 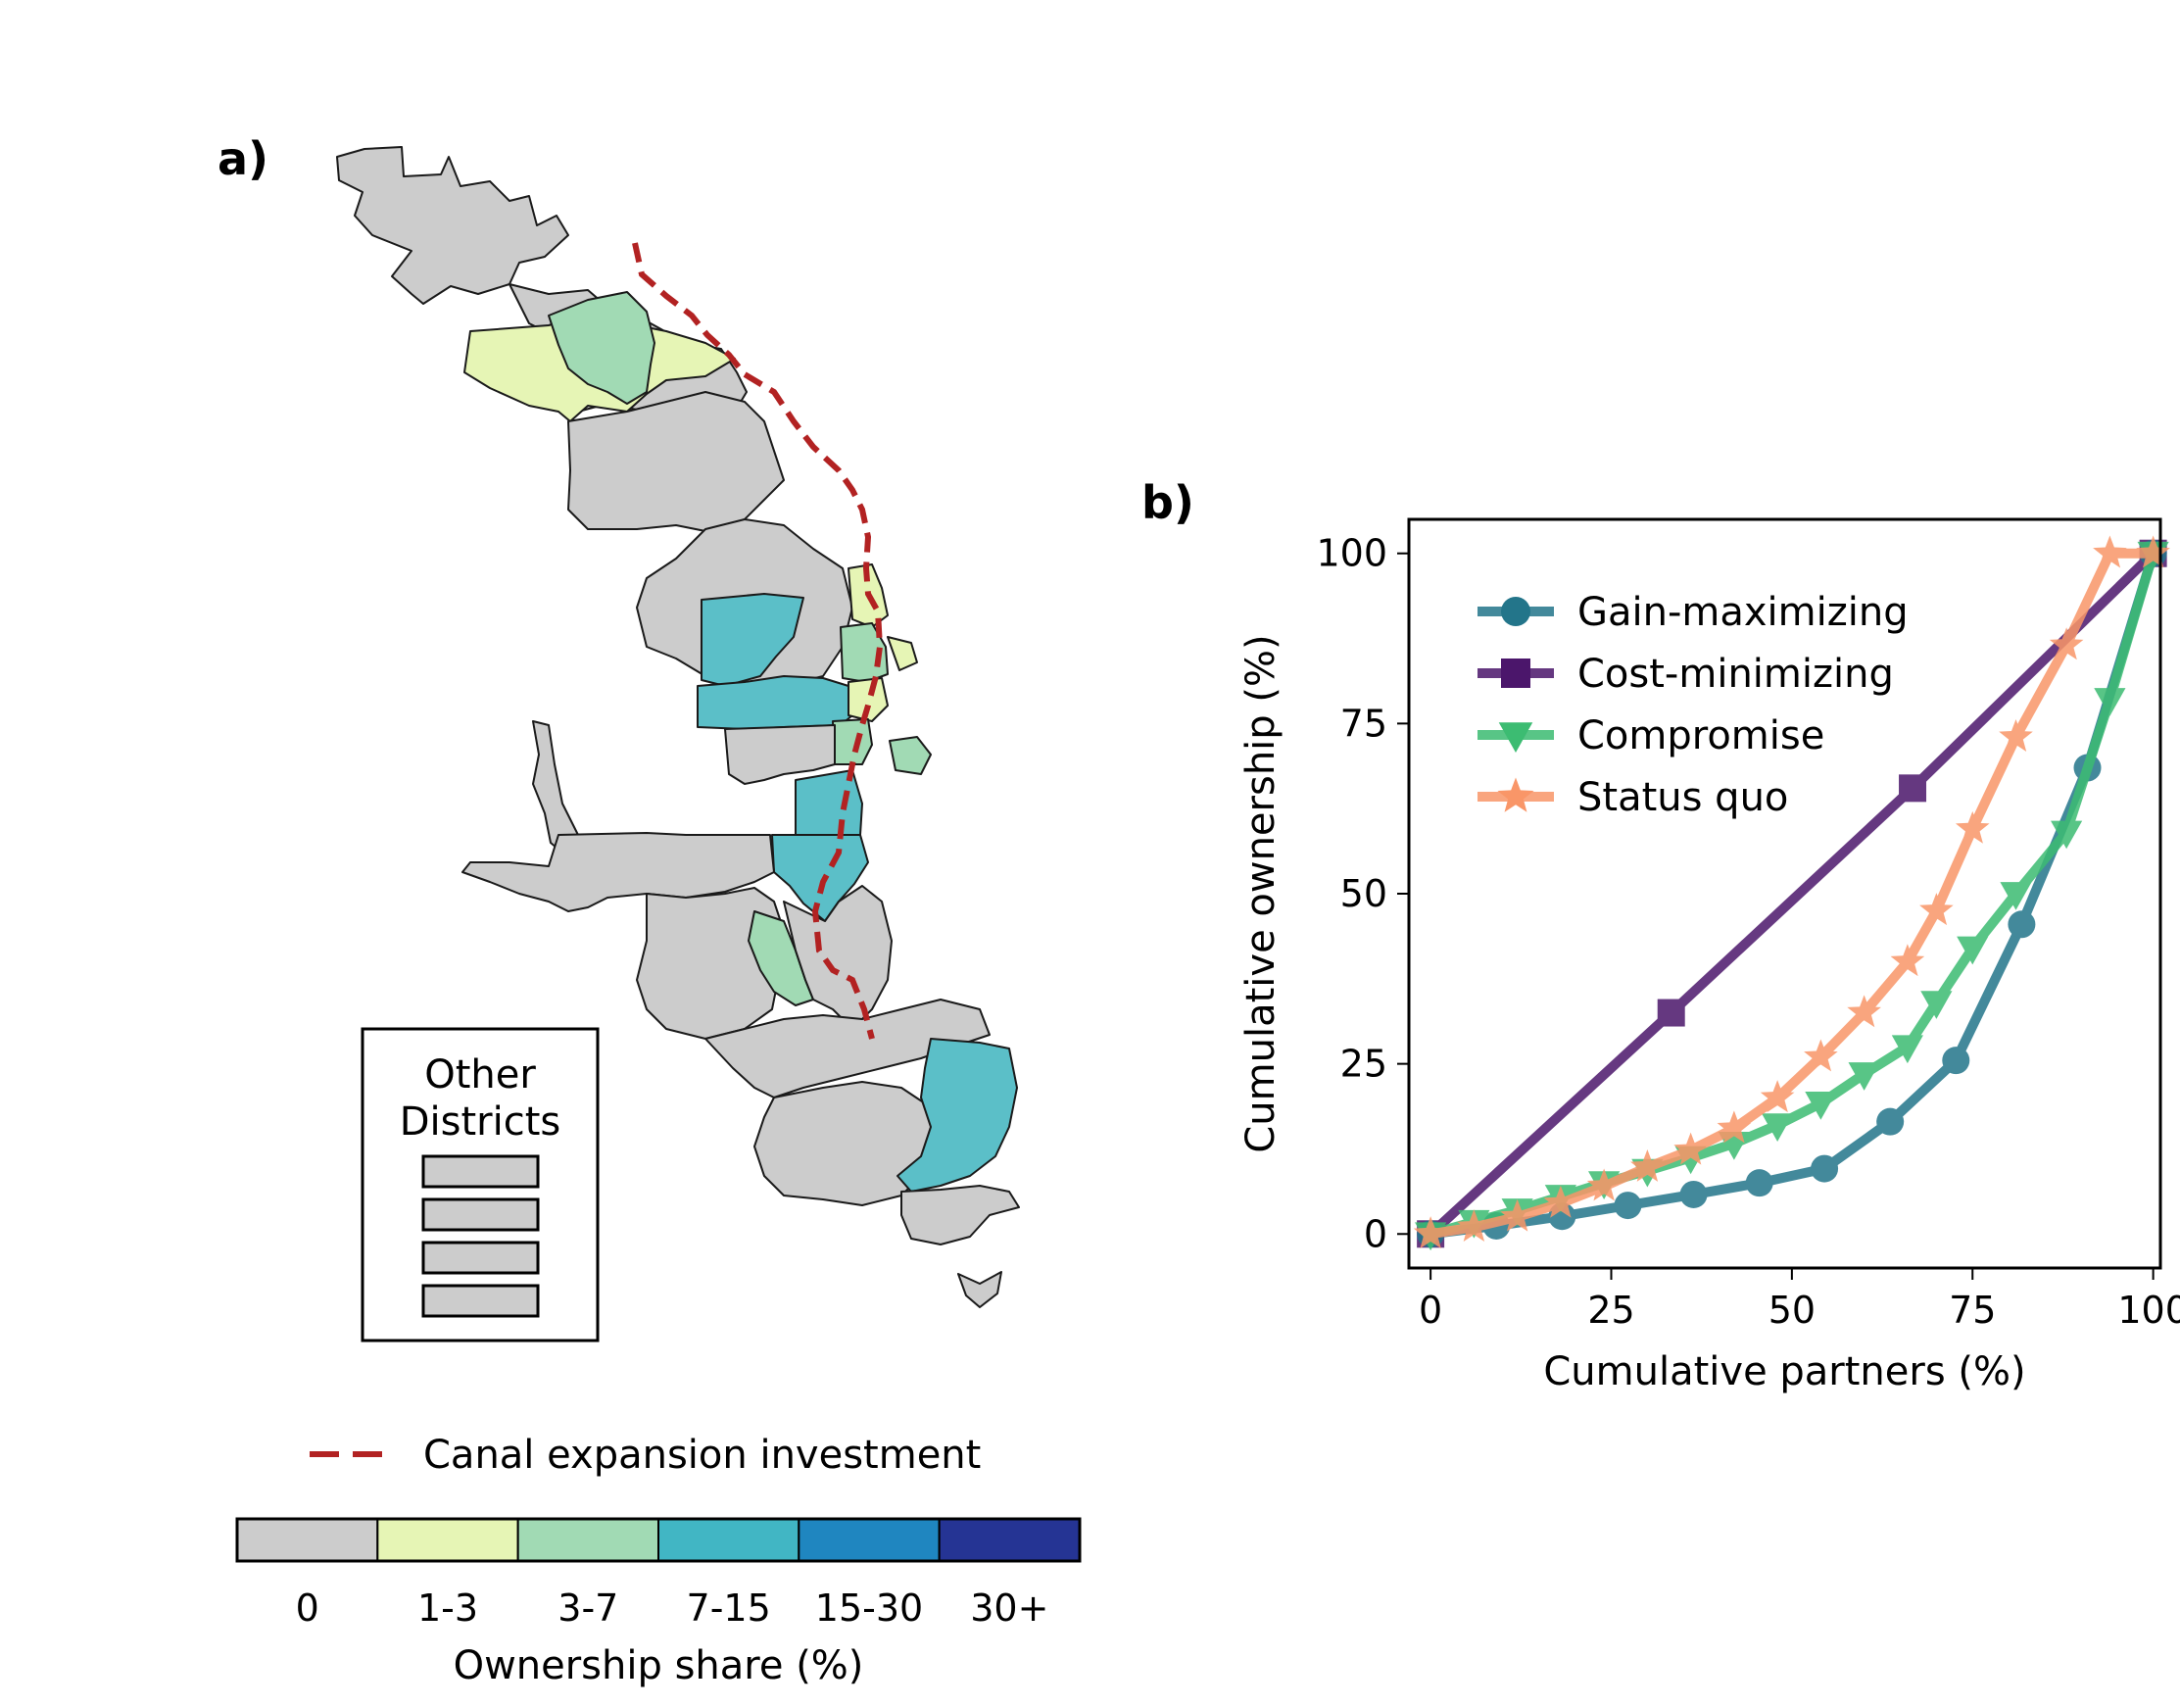 What do you see at coordinates (781, 958) in the screenshot?
I see `district-green-mid` at bounding box center [781, 958].